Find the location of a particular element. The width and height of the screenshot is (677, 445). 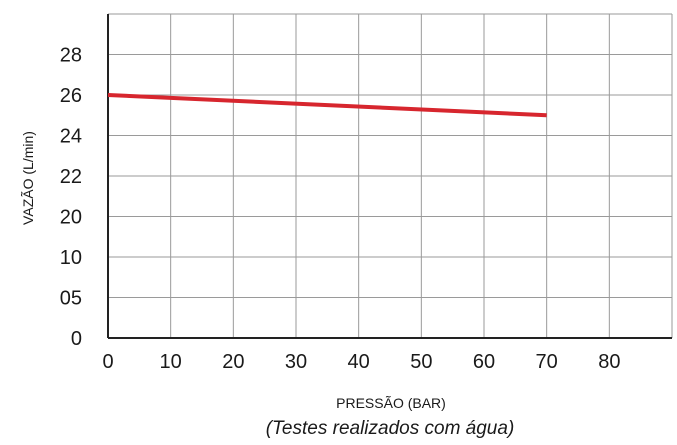

x-tick-label: 10 is located at coordinates (171, 362).